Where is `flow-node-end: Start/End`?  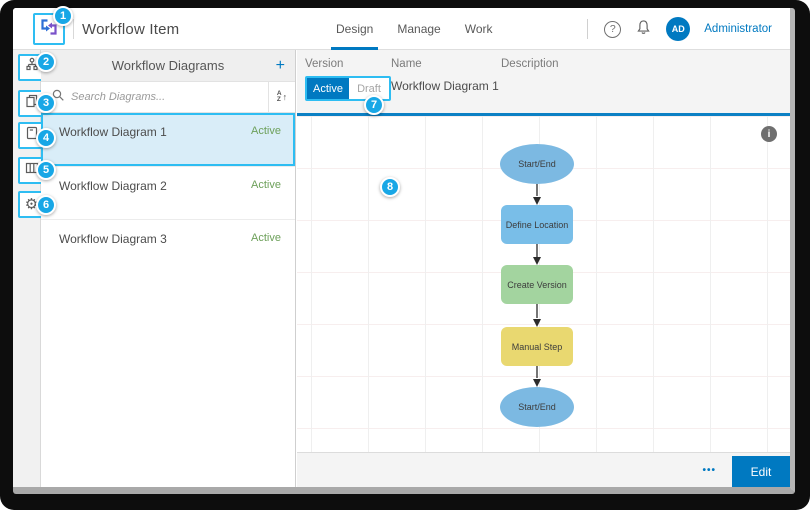
flow-node-end: Start/End is located at coordinates (537, 407).